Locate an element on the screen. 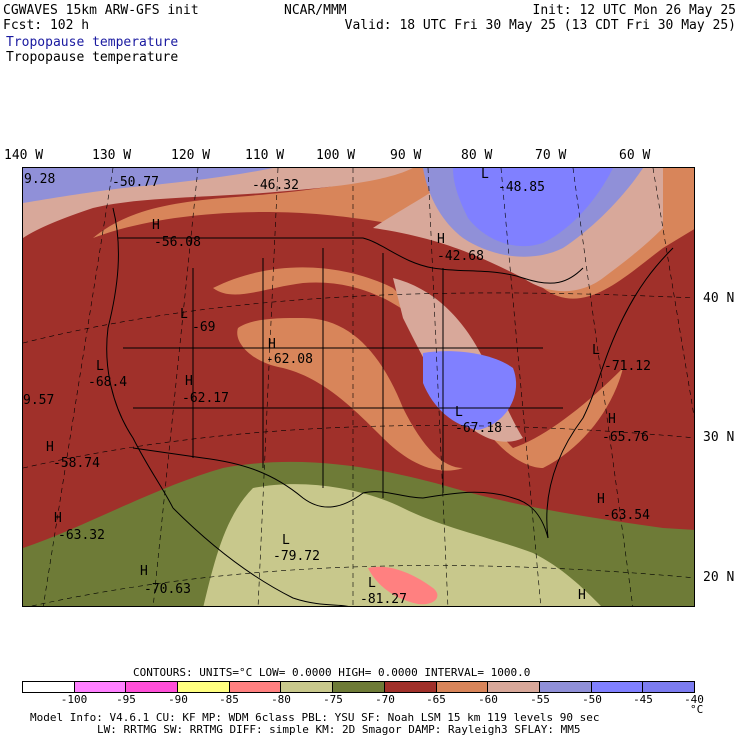 The image size is (740, 740). color-legend is located at coordinates (358, 687).